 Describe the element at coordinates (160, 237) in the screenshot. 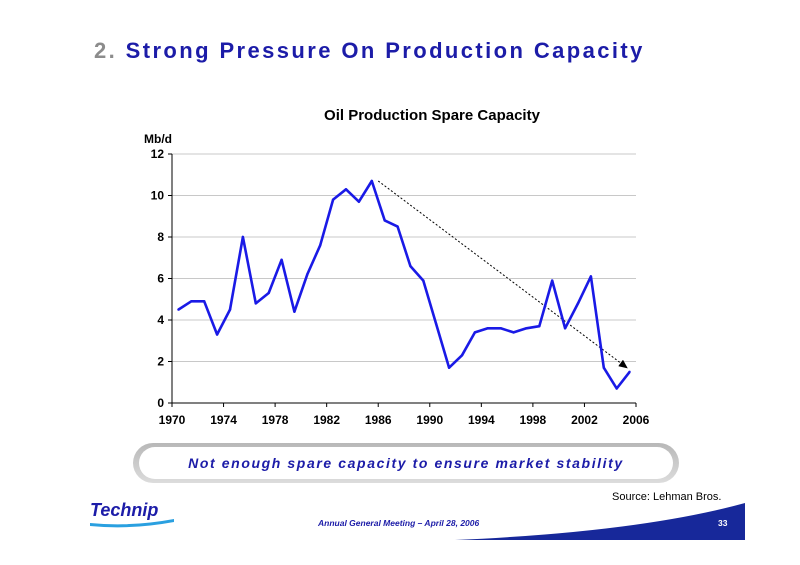

I see `y-tick-label: 8` at that location.